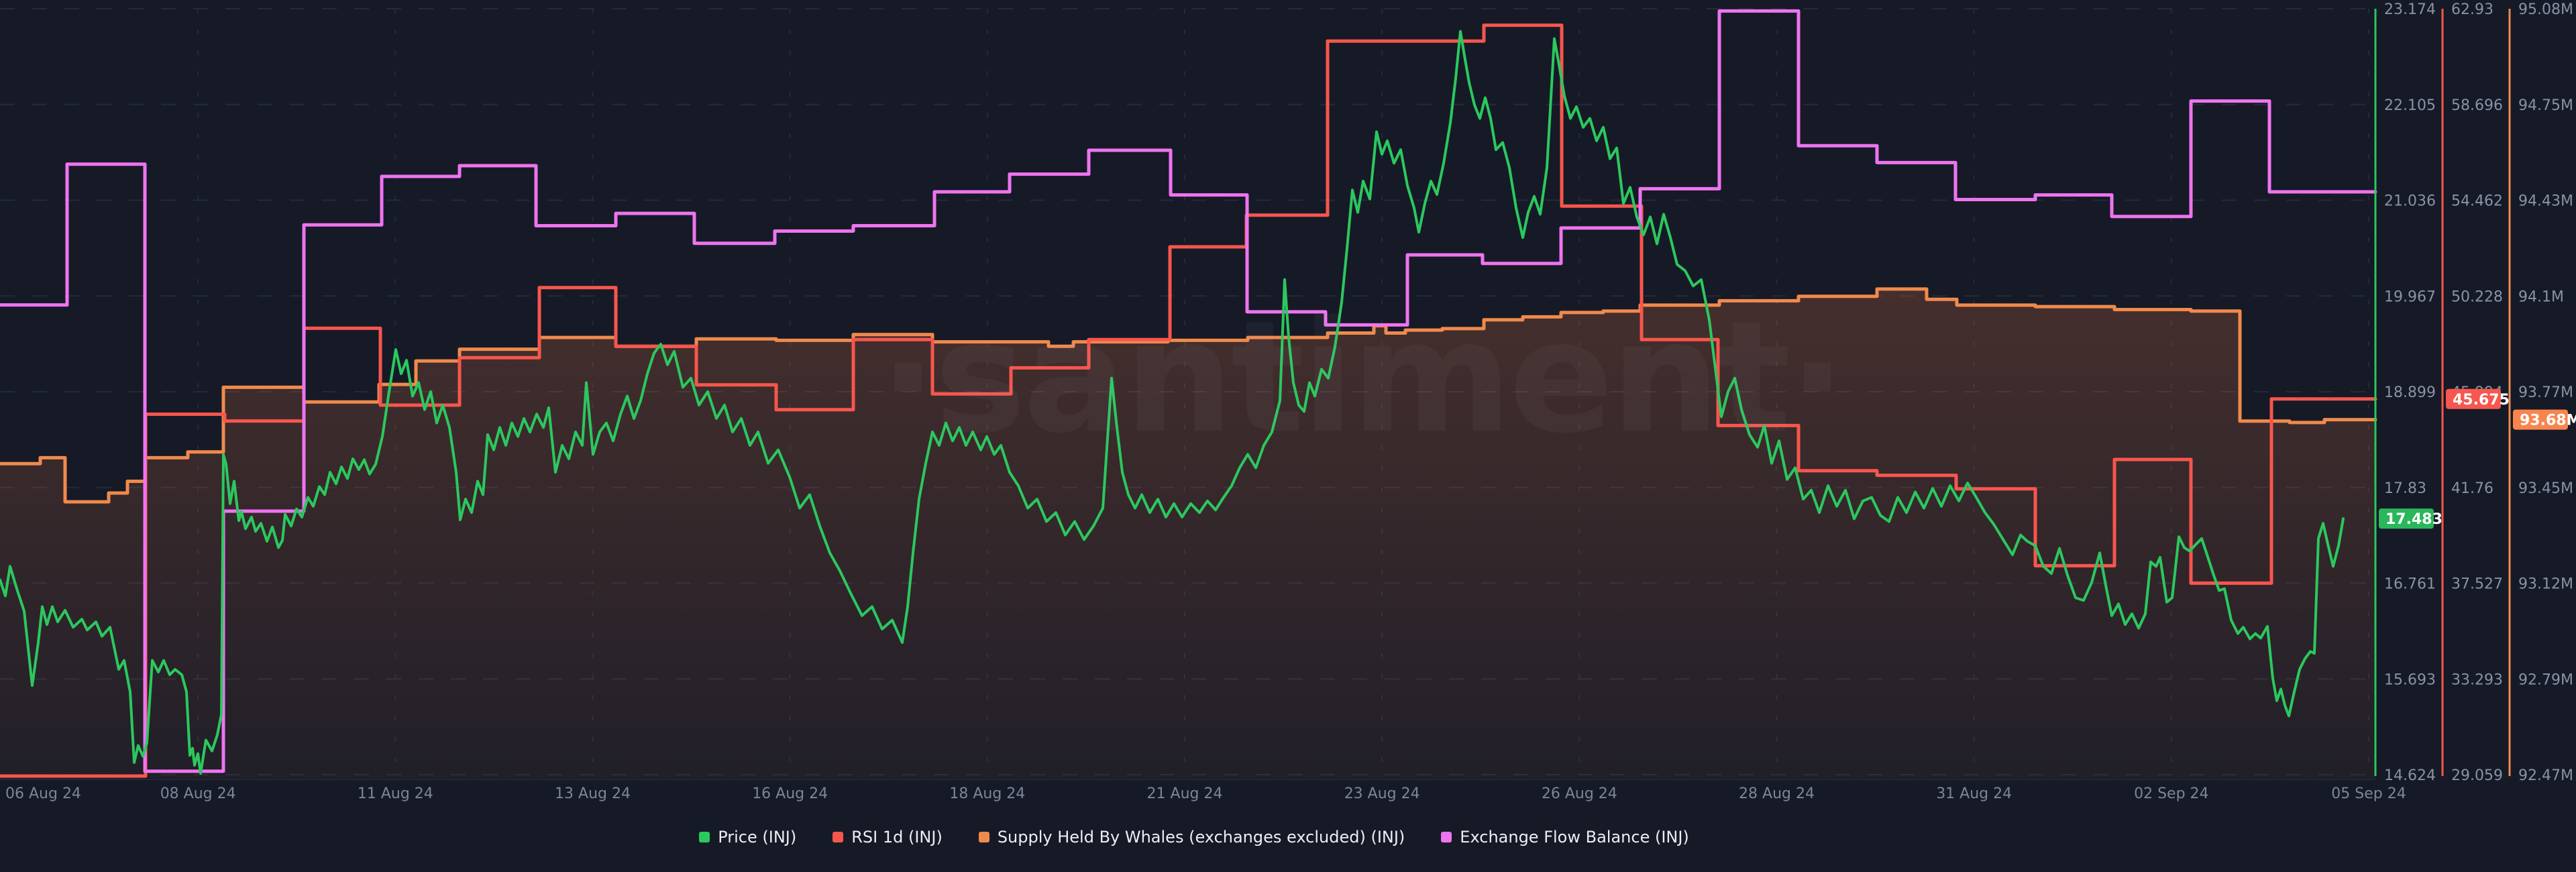 The height and width of the screenshot is (872, 2576). What do you see at coordinates (704, 837) in the screenshot?
I see `price-swatch-icon` at bounding box center [704, 837].